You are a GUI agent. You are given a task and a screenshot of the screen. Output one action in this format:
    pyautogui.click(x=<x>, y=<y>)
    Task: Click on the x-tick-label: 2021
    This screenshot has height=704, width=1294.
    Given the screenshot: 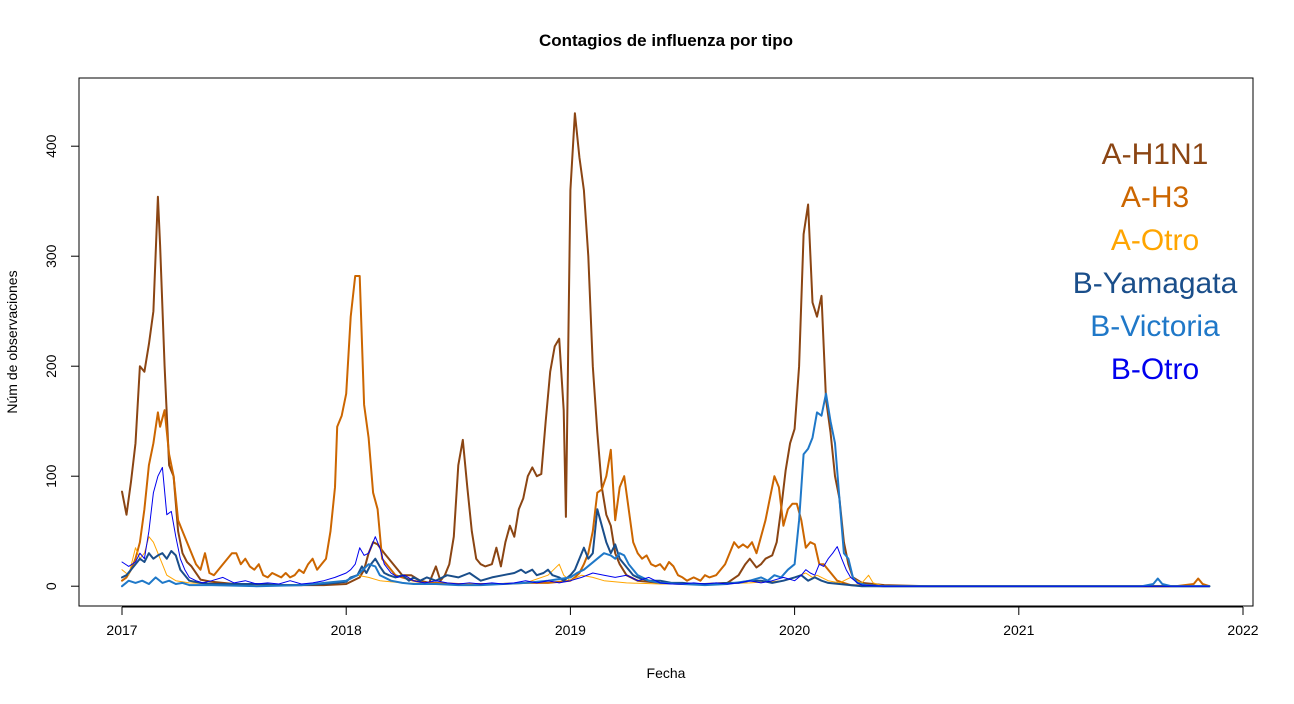 What is the action you would take?
    pyautogui.click(x=1018, y=630)
    